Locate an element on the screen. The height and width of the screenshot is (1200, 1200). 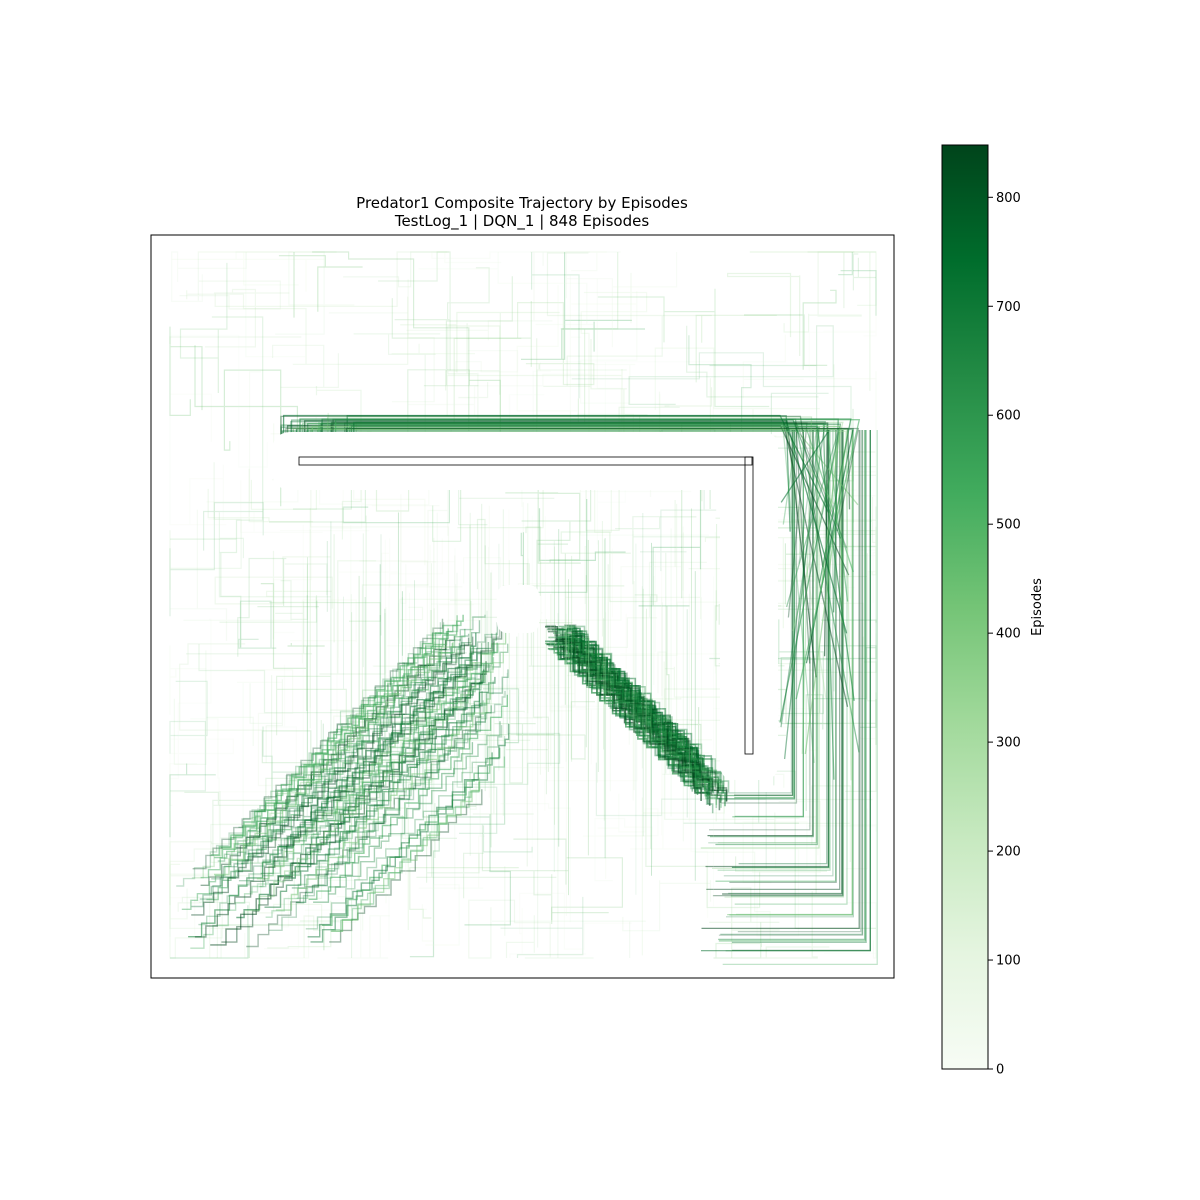
colorbar-tick-label: 400 is located at coordinates (1008, 634).